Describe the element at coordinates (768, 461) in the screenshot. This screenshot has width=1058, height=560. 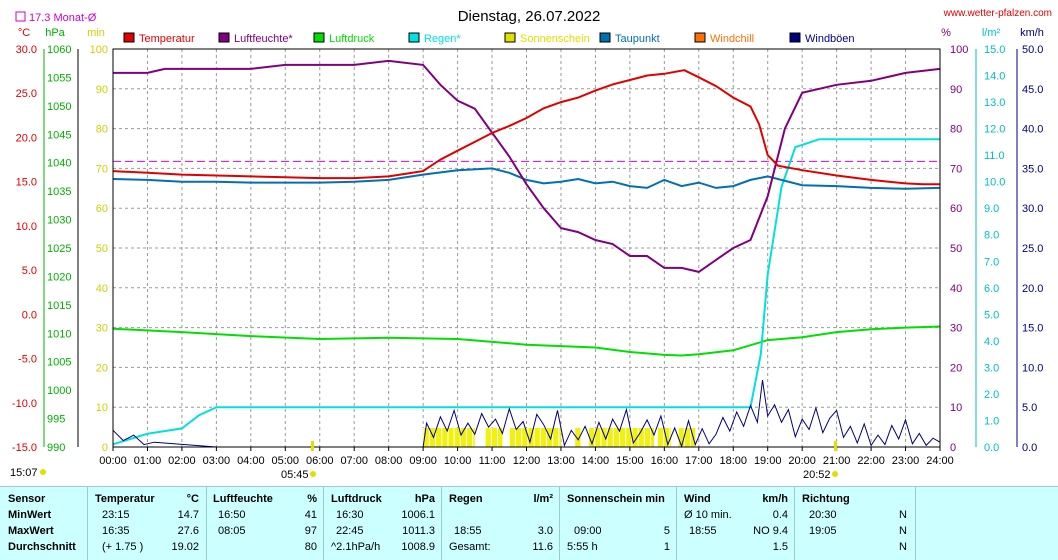
I see `time-tick-label: 19:00` at that location.